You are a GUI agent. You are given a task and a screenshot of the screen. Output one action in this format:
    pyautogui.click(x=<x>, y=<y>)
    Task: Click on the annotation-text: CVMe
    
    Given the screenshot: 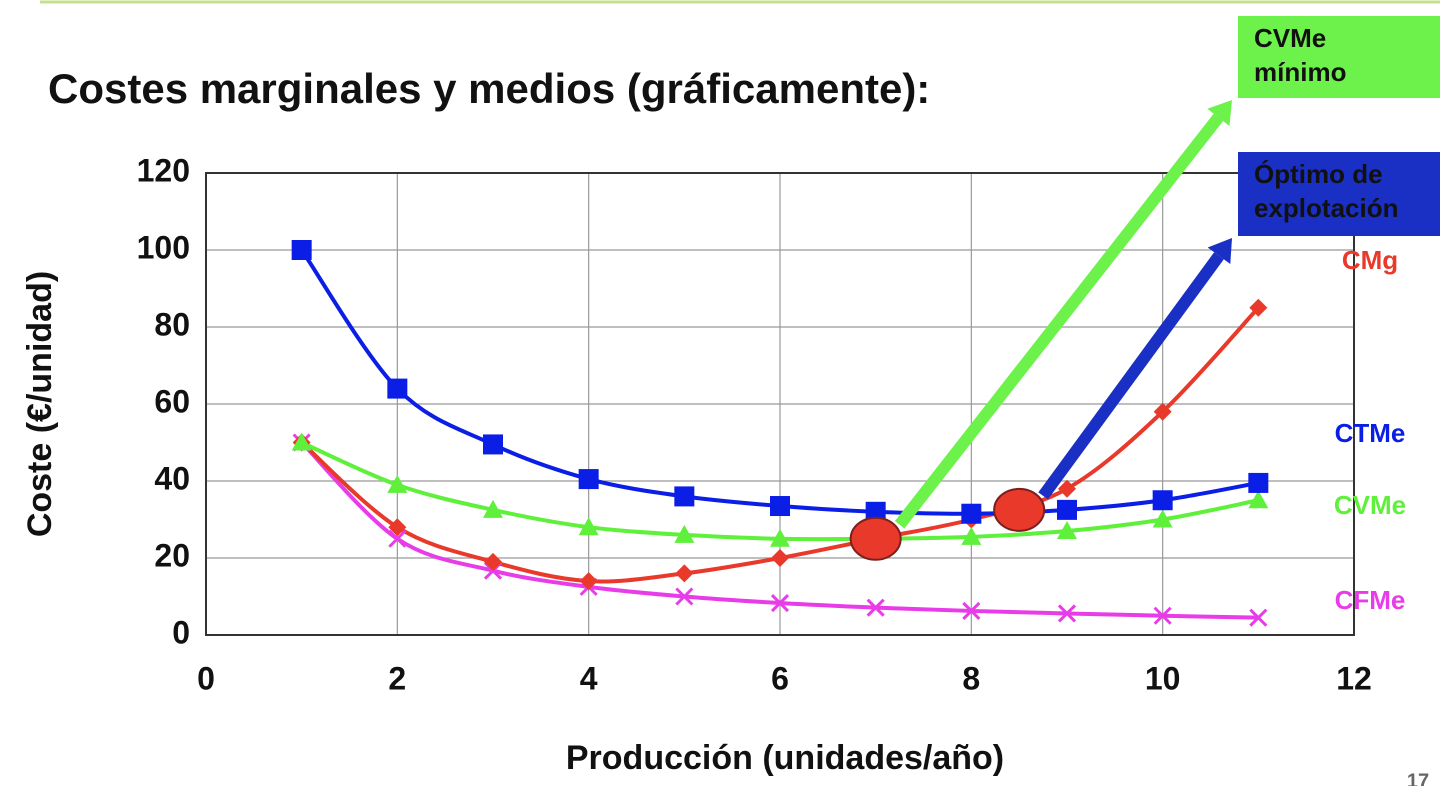 What is the action you would take?
    pyautogui.click(x=1290, y=38)
    